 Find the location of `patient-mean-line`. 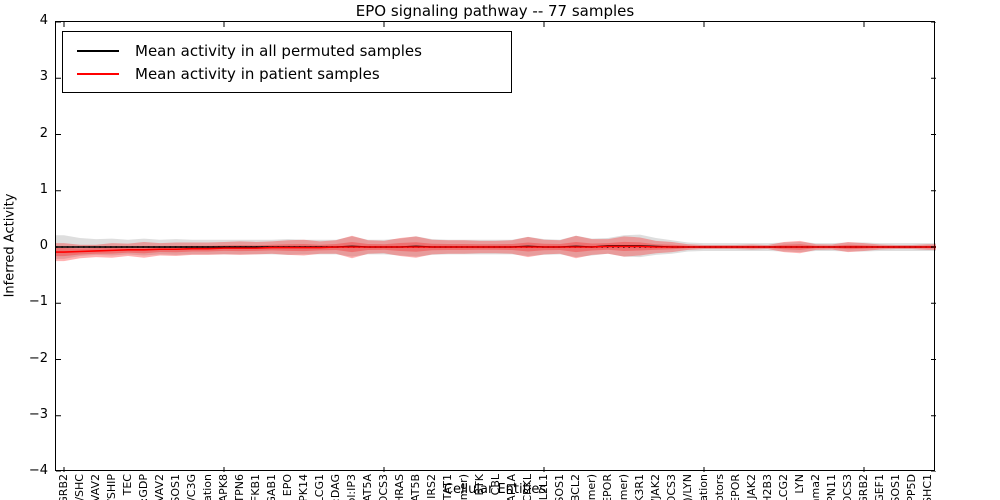

patient-mean-line is located at coordinates (496, 249).